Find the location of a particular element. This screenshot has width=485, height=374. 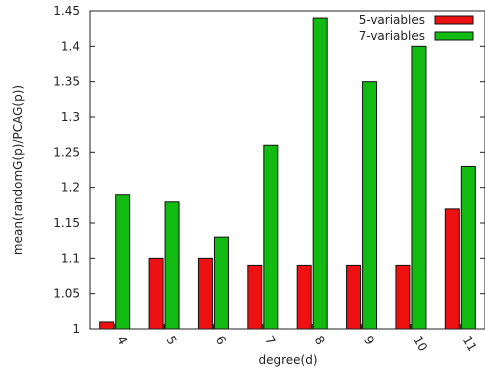

y-tick-label: 1.15 is located at coordinates (66, 223).